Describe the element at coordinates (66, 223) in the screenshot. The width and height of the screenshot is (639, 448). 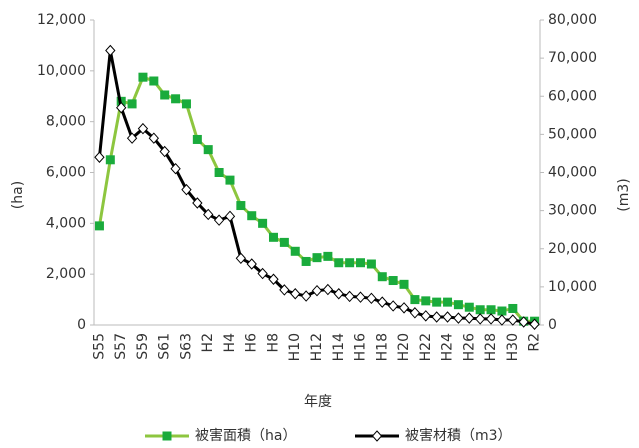
I see `yticks-label: 4,000` at that location.